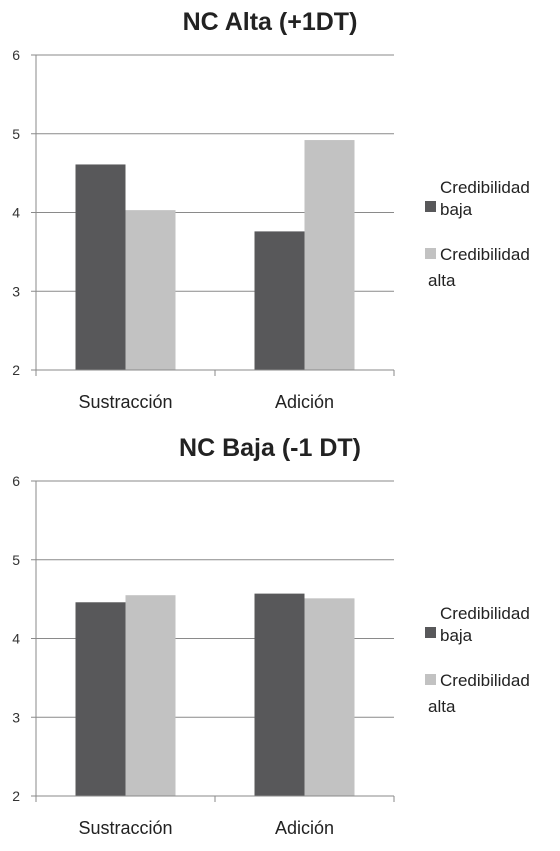  What do you see at coordinates (270, 22) in the screenshot?
I see `chart-title: NC Alta (+1DT)` at bounding box center [270, 22].